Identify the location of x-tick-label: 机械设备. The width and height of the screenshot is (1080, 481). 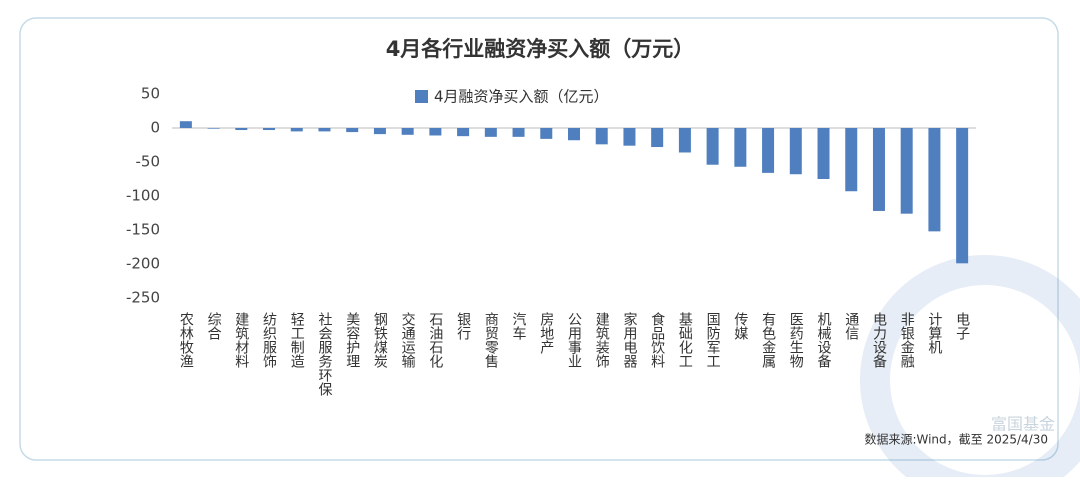
(824, 340).